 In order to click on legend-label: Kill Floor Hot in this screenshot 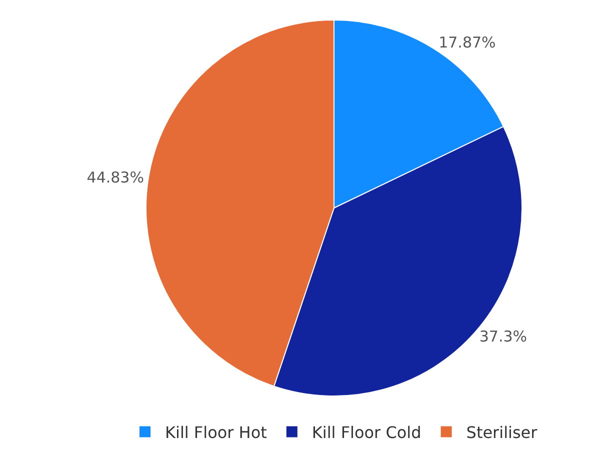, I will do `click(216, 432)`.